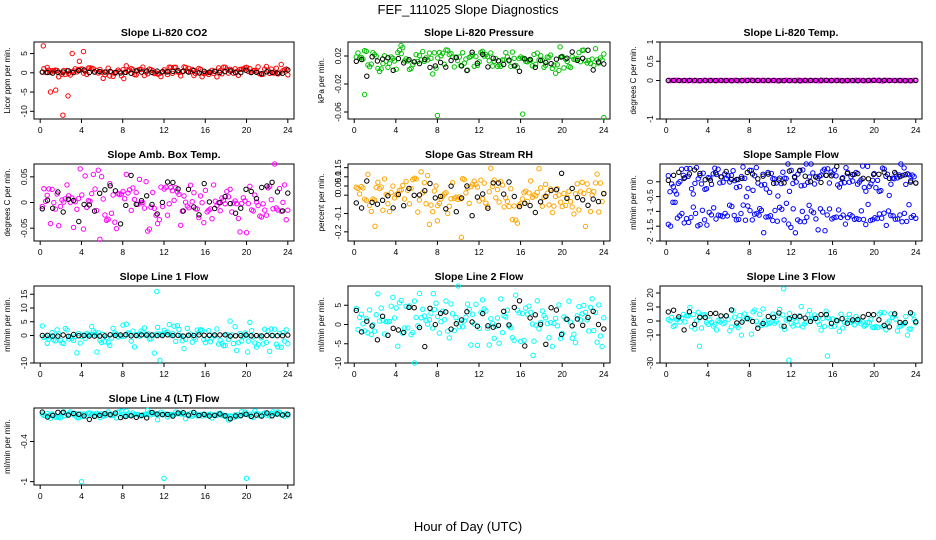 Image resolution: width=936 pixels, height=540 pixels. Describe the element at coordinates (81, 130) in the screenshot. I see `x-tick-label: 4` at that location.